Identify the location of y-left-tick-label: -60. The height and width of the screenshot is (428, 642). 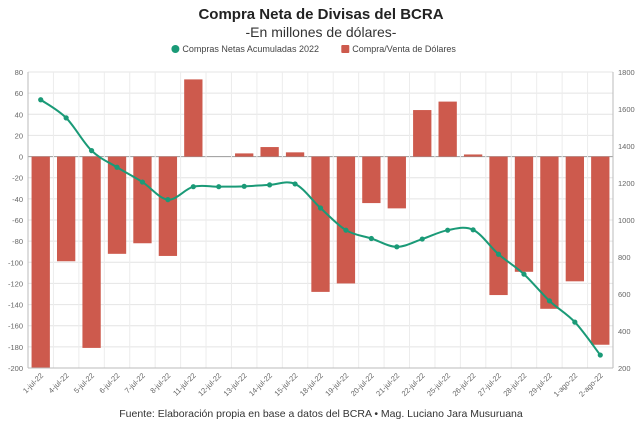
(17, 220).